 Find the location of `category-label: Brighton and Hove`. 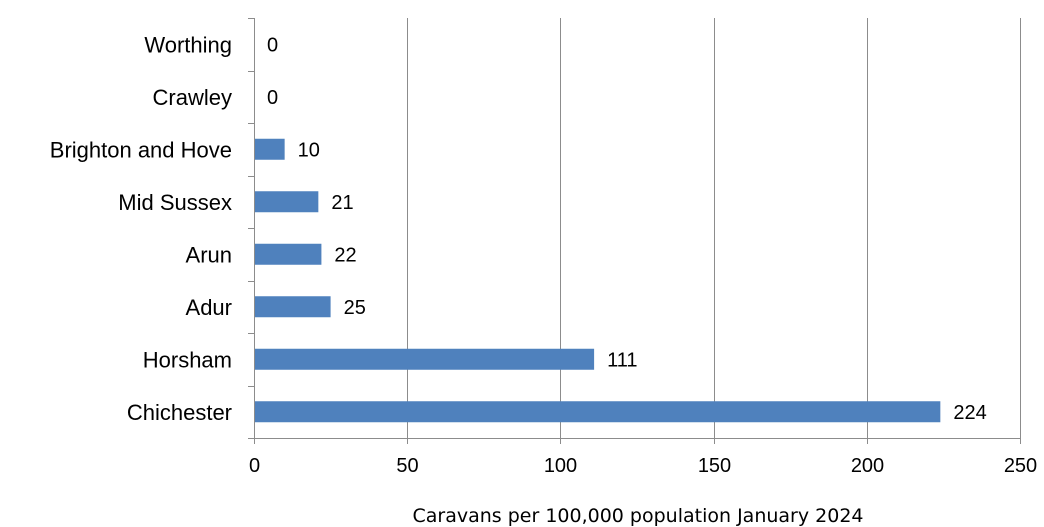

category-label: Brighton and Hove is located at coordinates (141, 149).